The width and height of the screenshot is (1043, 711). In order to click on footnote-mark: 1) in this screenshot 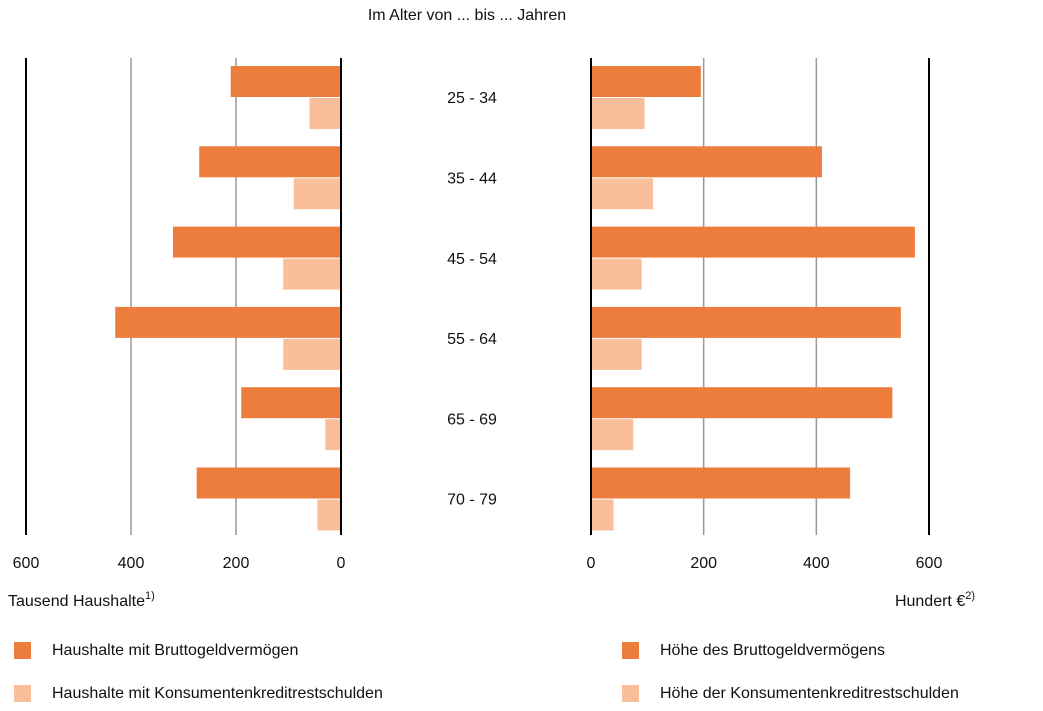, I will do `click(150, 596)`.